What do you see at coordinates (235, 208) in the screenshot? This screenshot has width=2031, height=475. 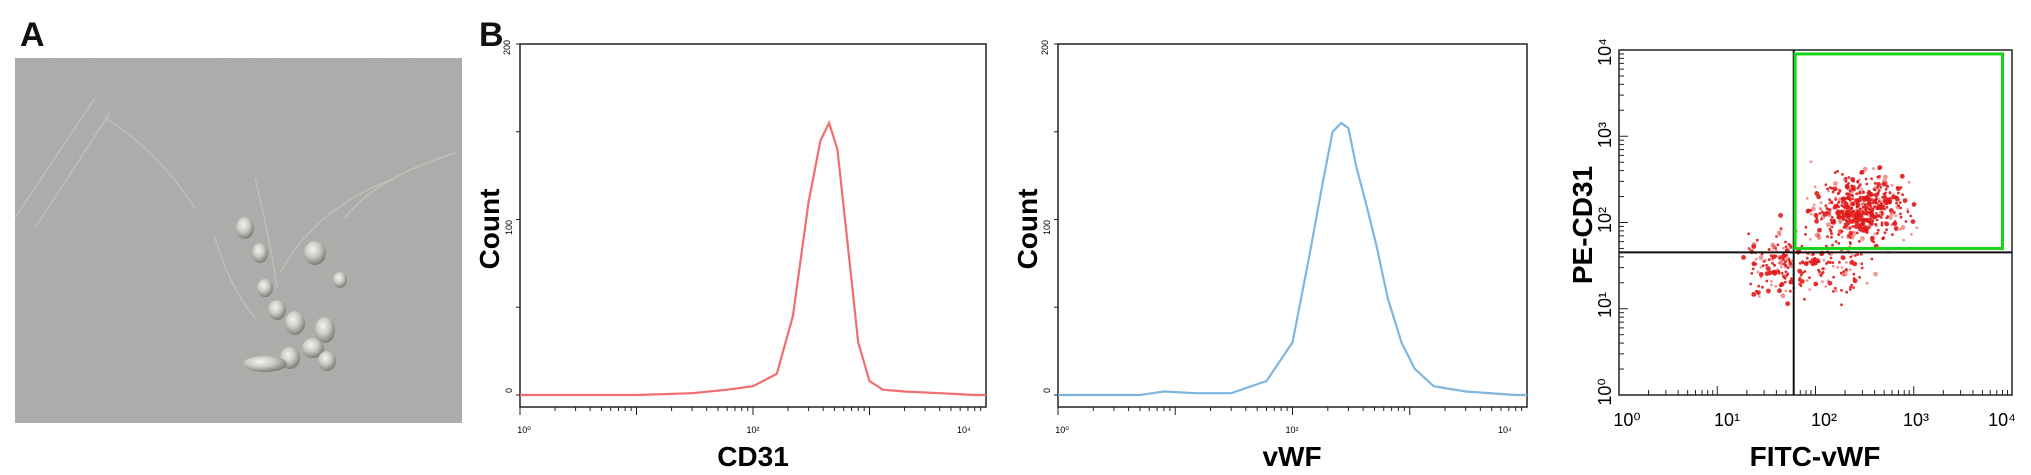 I see `cell-fibers` at bounding box center [235, 208].